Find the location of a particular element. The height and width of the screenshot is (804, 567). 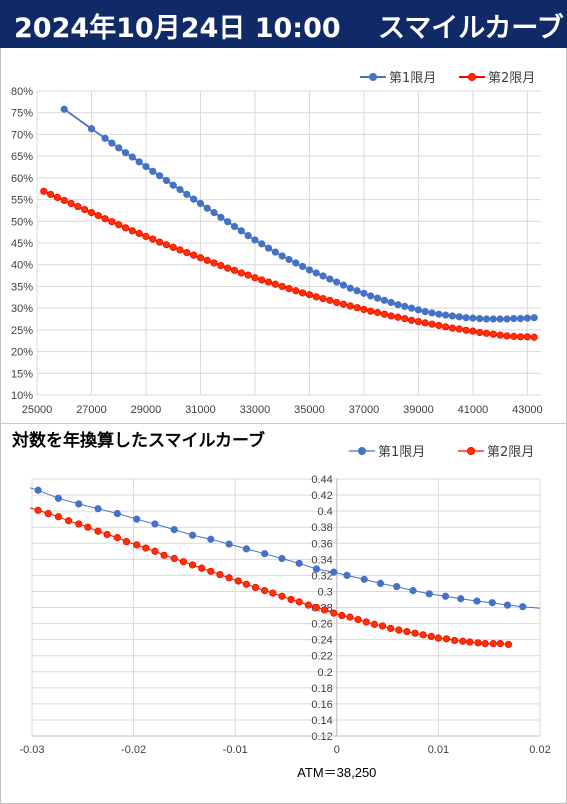

y-tick-label: 0.18 is located at coordinates (321, 689).